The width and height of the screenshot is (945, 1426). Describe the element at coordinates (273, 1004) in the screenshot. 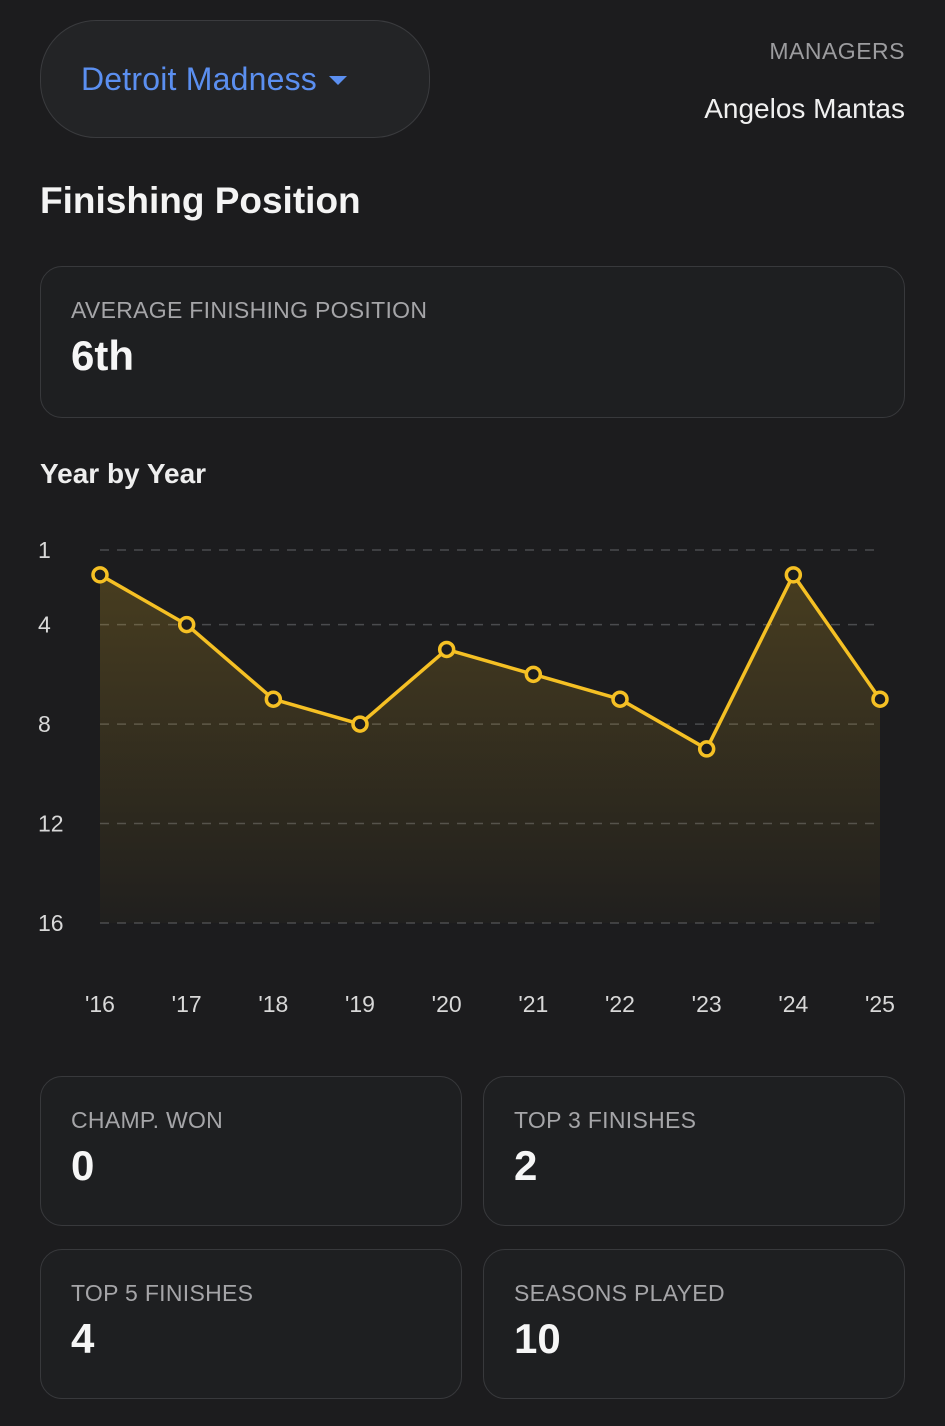

I see `x-tick-label: '18` at that location.